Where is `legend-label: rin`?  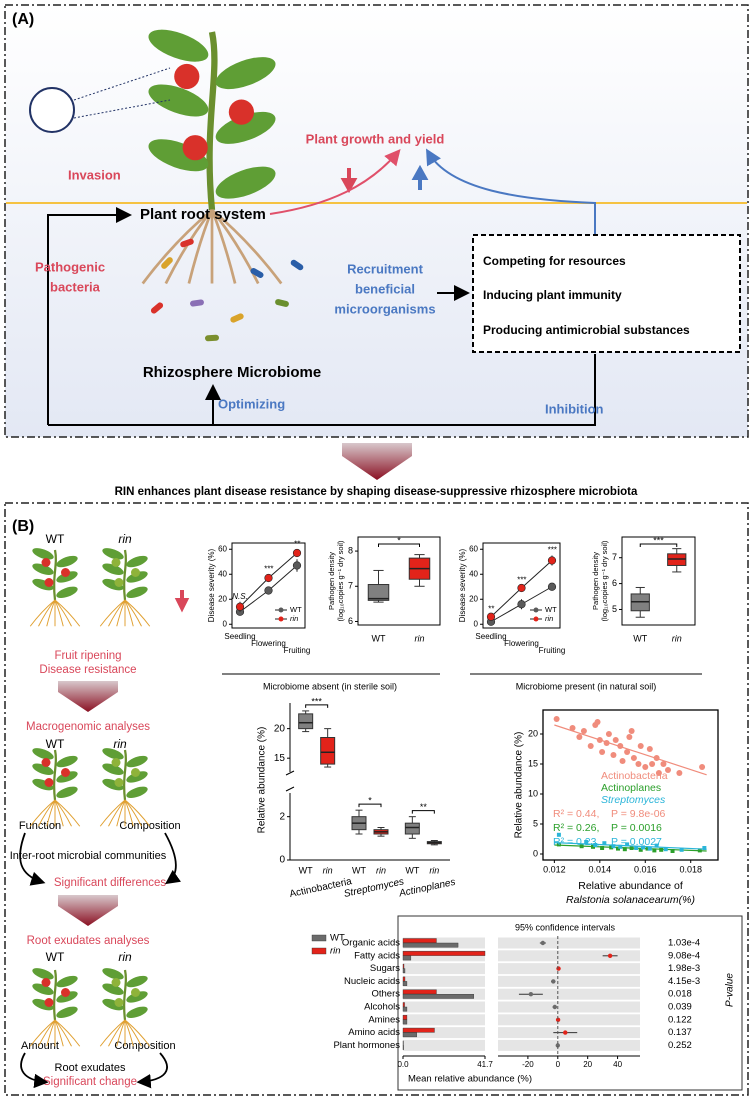
legend-label: rin is located at coordinates (549, 618).